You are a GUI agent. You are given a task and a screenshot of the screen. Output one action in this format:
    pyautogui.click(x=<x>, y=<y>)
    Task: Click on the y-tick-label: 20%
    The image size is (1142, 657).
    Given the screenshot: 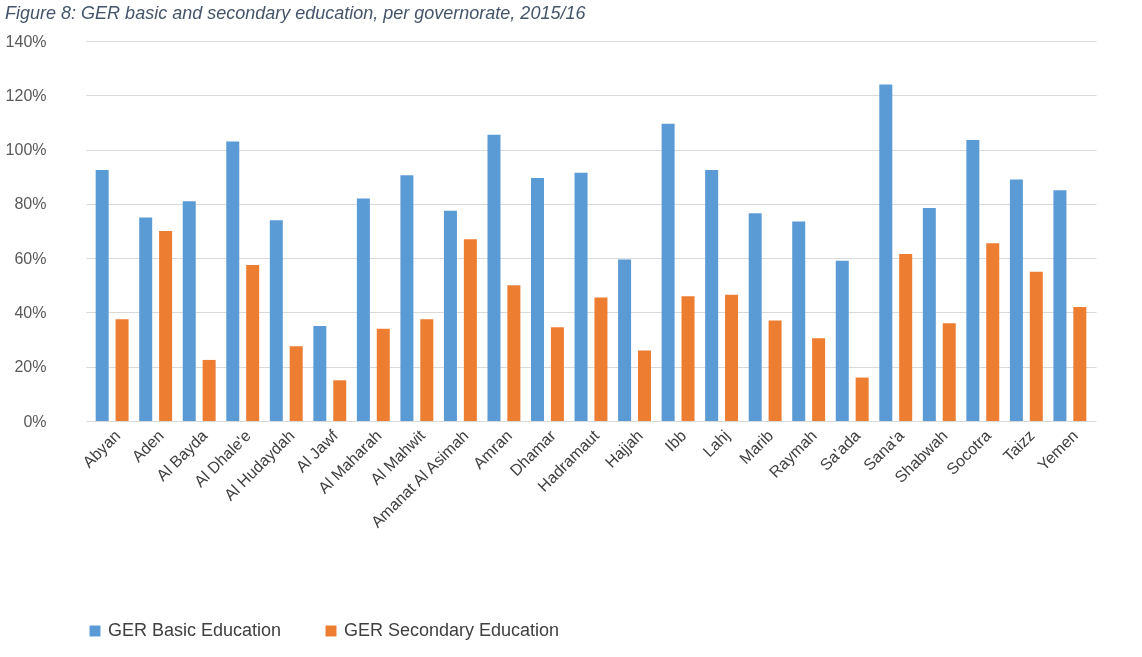 What is the action you would take?
    pyautogui.click(x=30, y=367)
    